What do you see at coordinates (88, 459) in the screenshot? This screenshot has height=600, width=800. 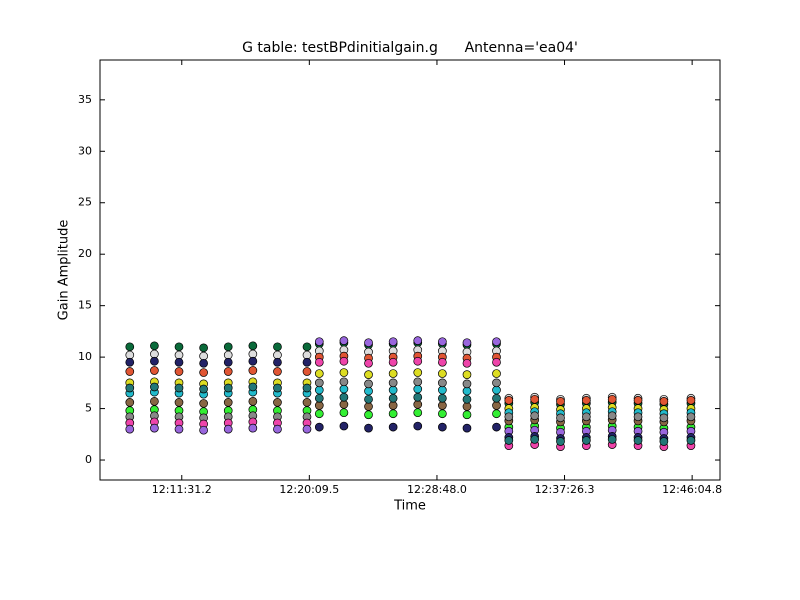 I see `y-tick-label: 0` at bounding box center [88, 459].